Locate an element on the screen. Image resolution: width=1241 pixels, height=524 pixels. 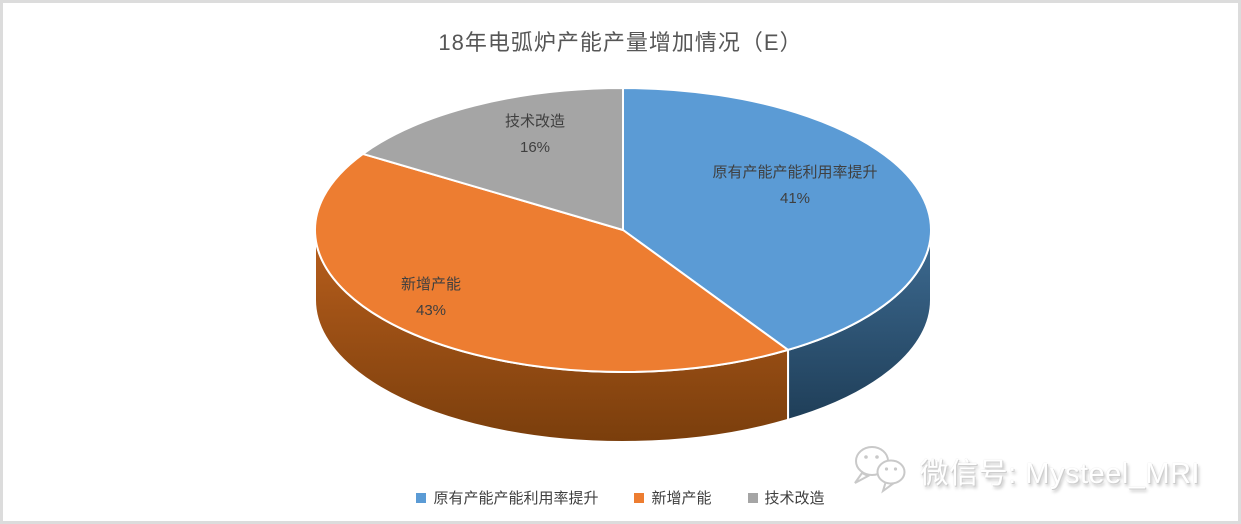
watermark: 微信号: Mysteel_MRI is located at coordinates (1025, 471).